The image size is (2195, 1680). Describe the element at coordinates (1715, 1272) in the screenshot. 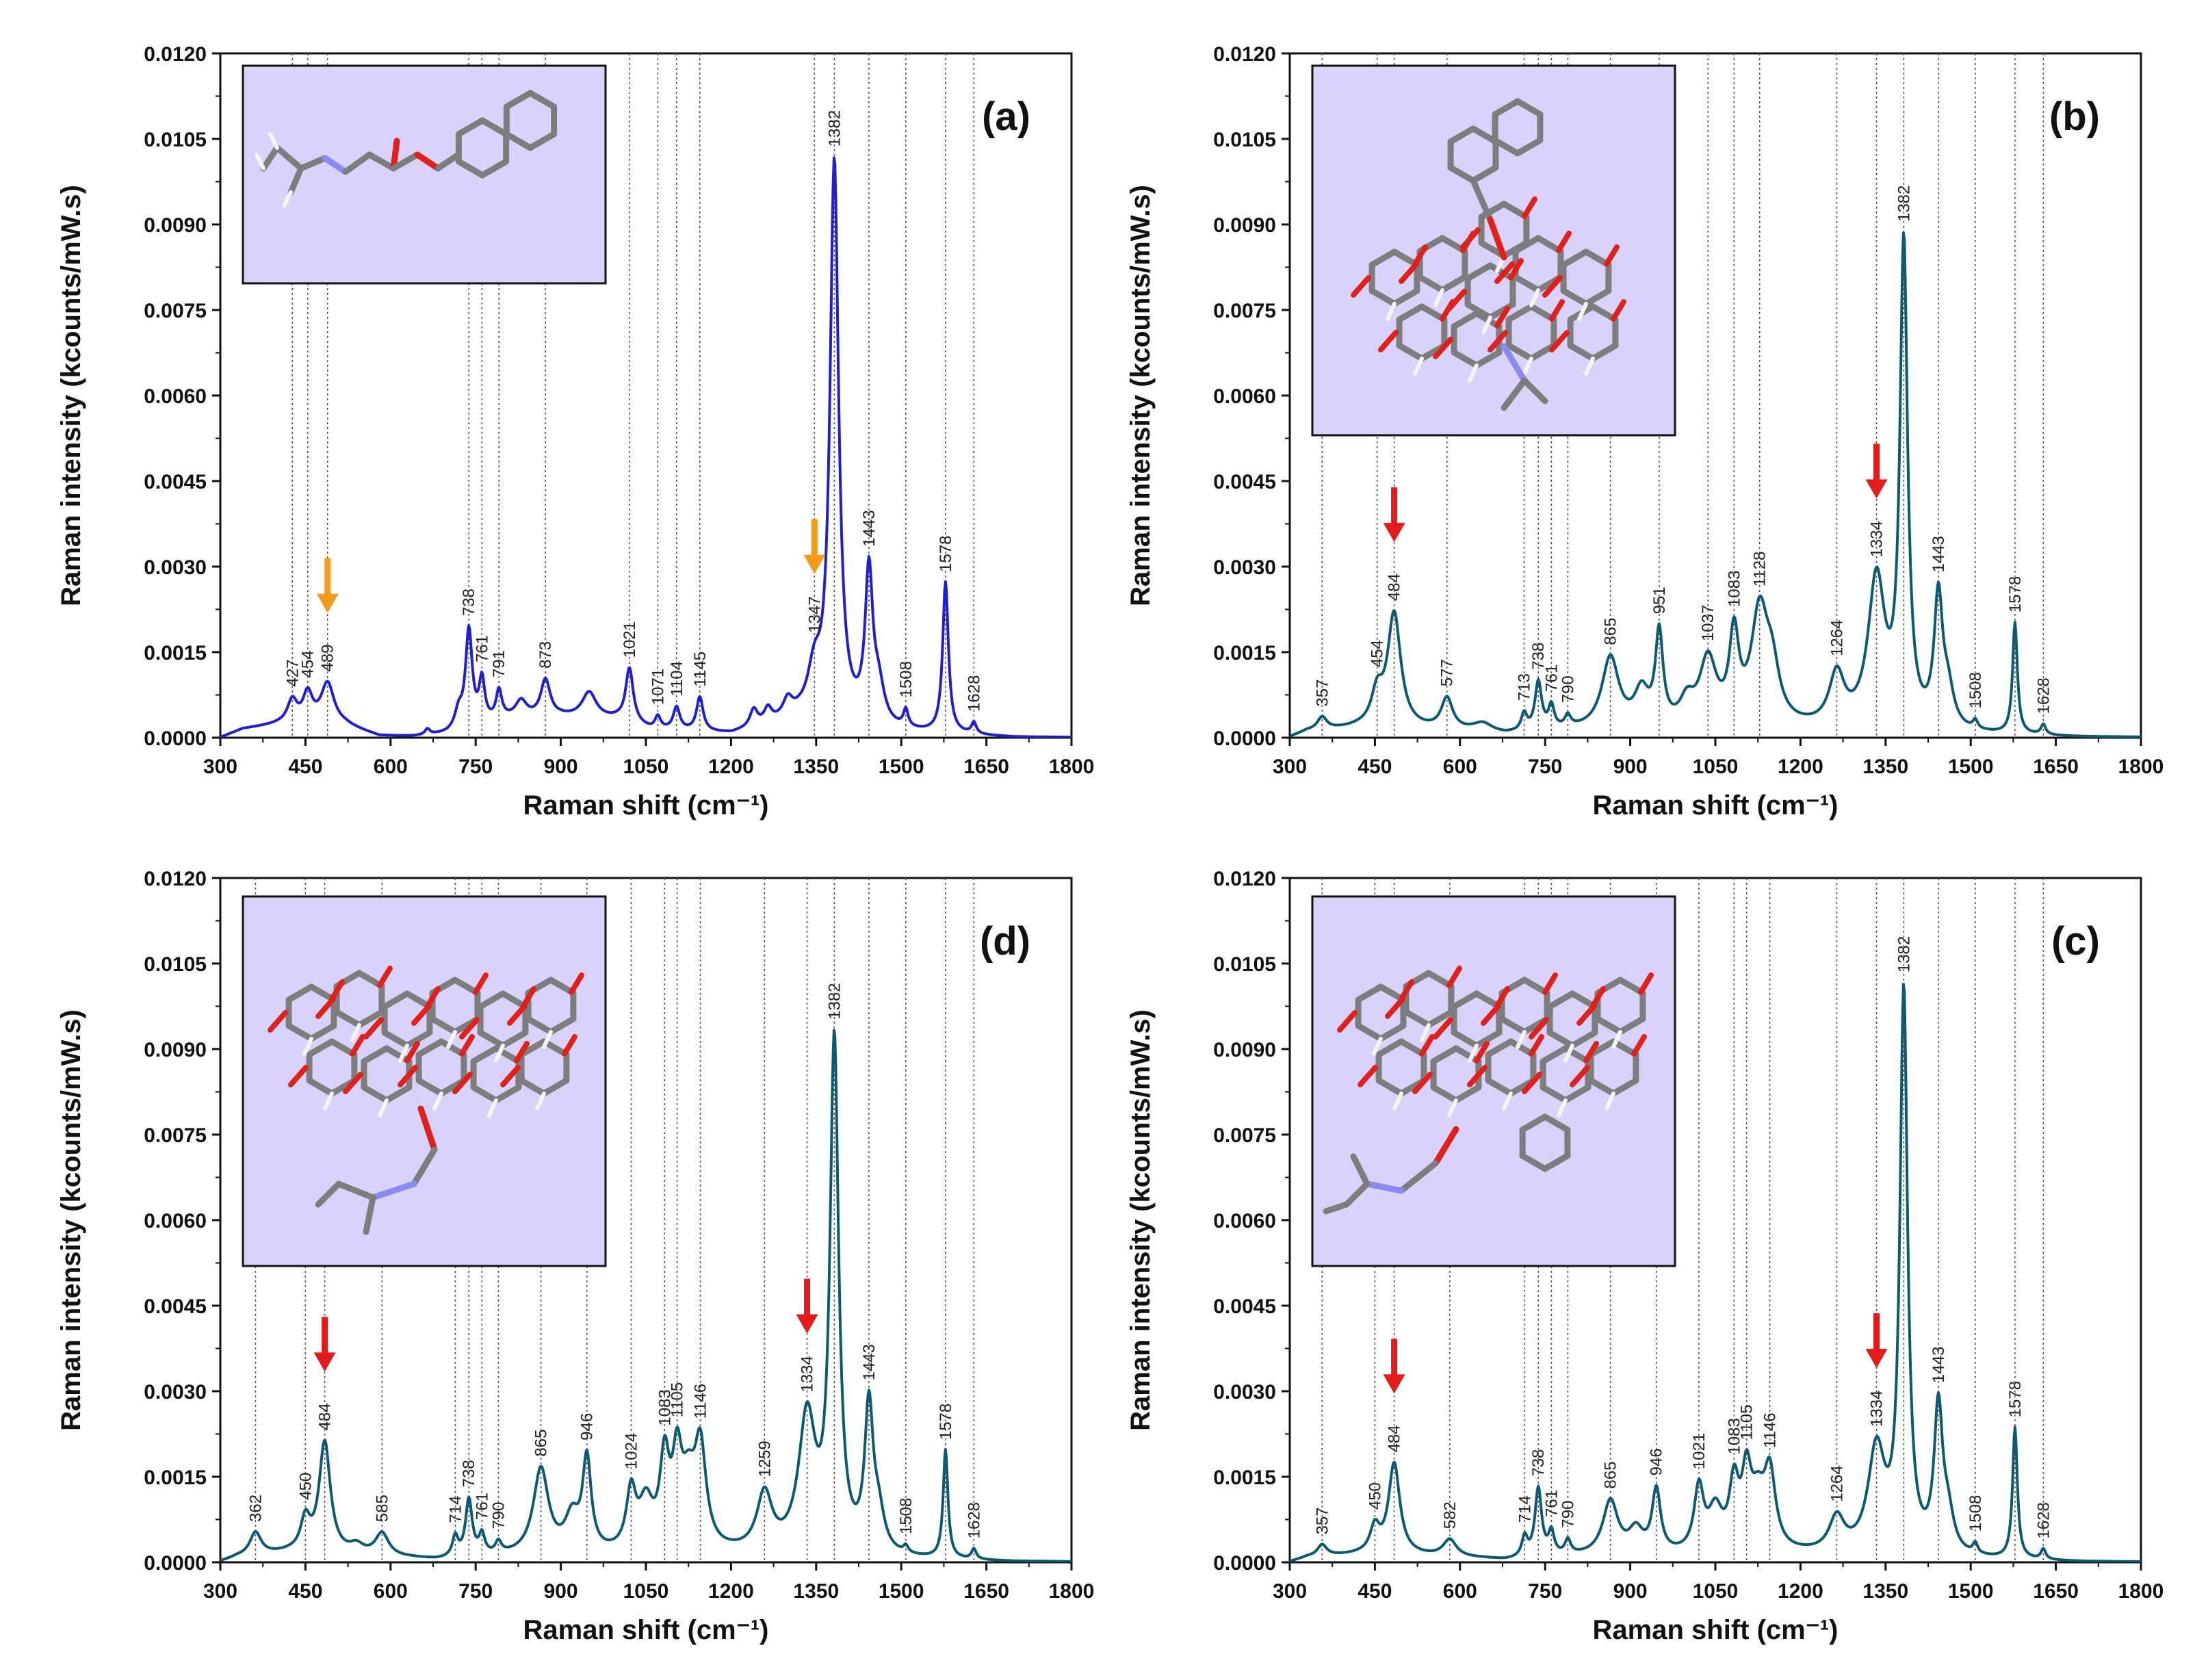

I see `spectrum-line` at that location.